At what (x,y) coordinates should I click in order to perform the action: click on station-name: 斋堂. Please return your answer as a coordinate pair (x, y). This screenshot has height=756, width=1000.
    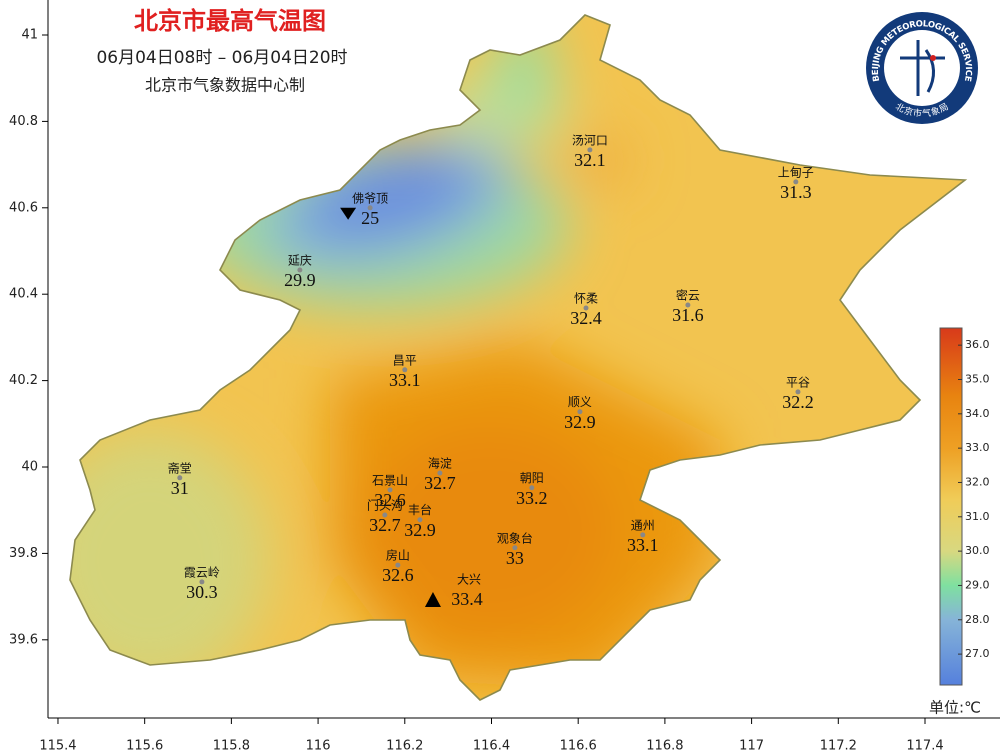
    Looking at the image, I should click on (180, 467).